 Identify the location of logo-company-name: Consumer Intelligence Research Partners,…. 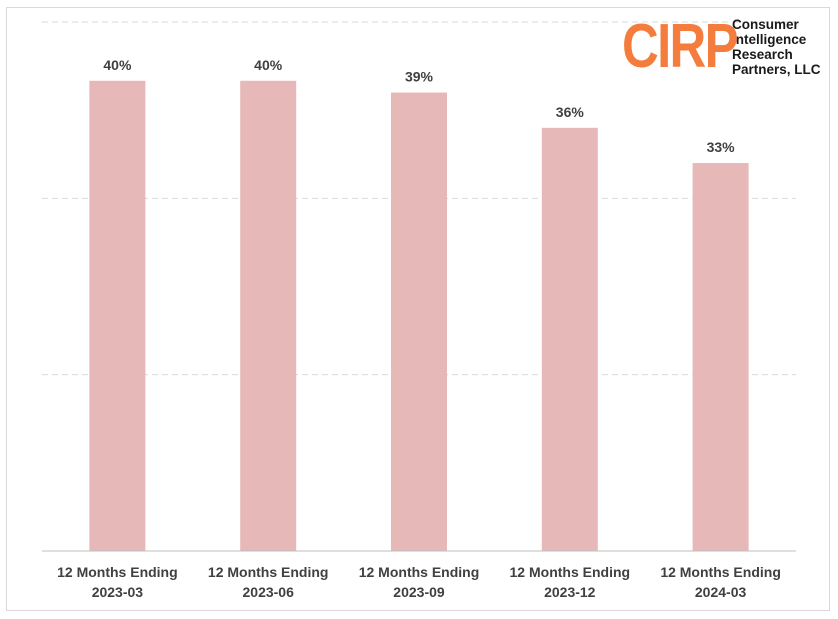
(776, 47).